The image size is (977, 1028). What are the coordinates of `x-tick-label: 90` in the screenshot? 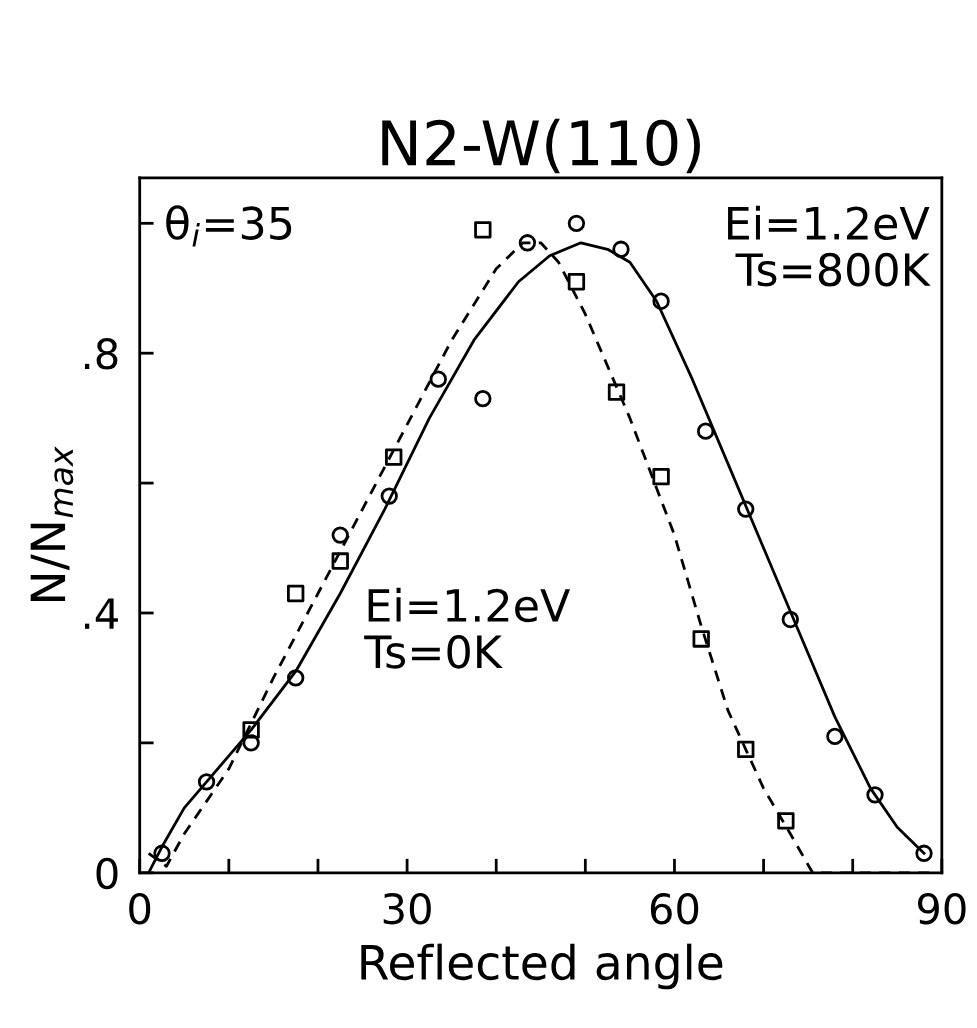 It's located at (941, 908).